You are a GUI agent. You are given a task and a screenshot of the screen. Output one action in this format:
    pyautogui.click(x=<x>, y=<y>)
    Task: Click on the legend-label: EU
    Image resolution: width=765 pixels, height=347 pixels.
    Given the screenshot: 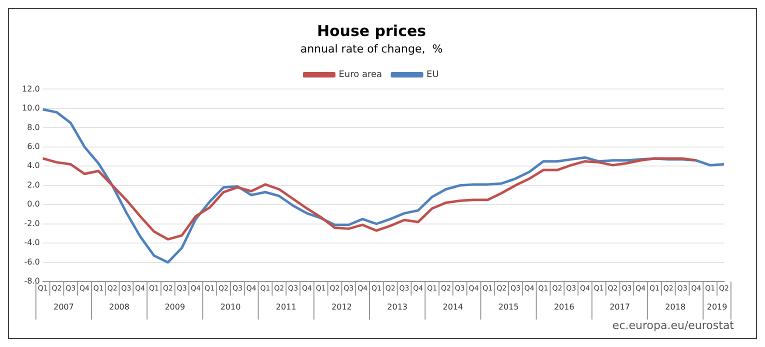 What is the action you would take?
    pyautogui.click(x=432, y=75)
    